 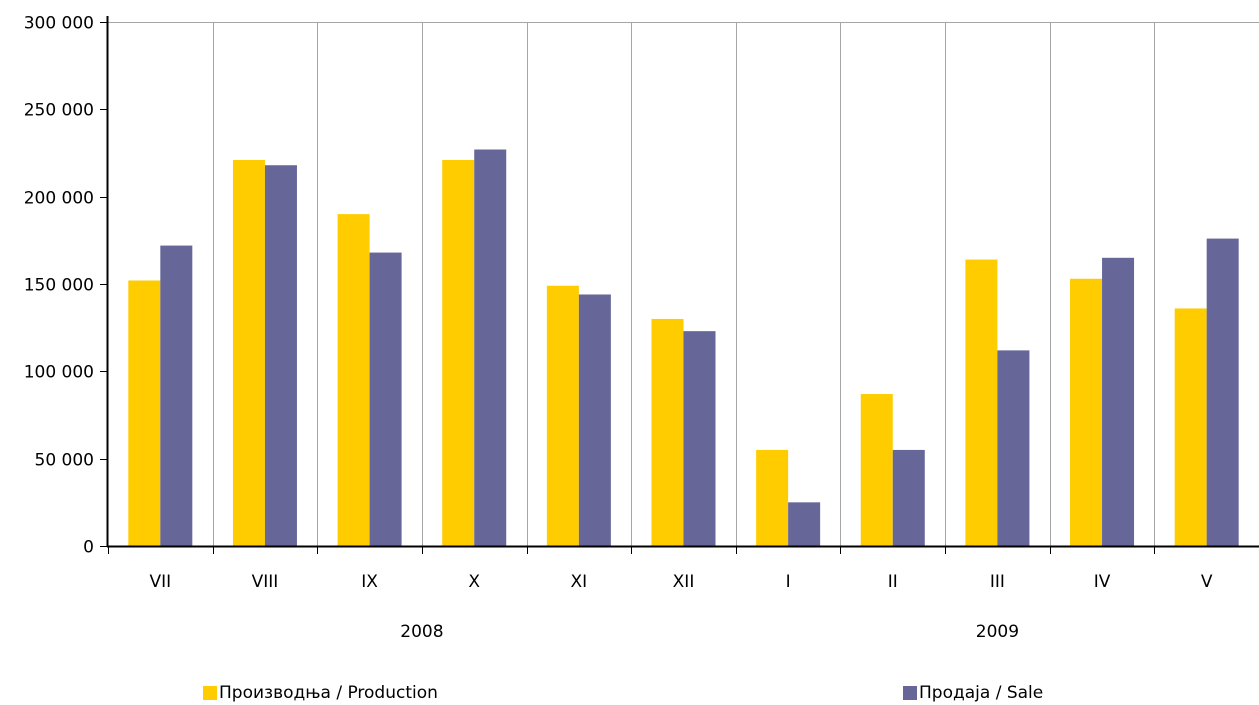 What do you see at coordinates (88, 548) in the screenshot?
I see `y-tick-label: 0` at bounding box center [88, 548].